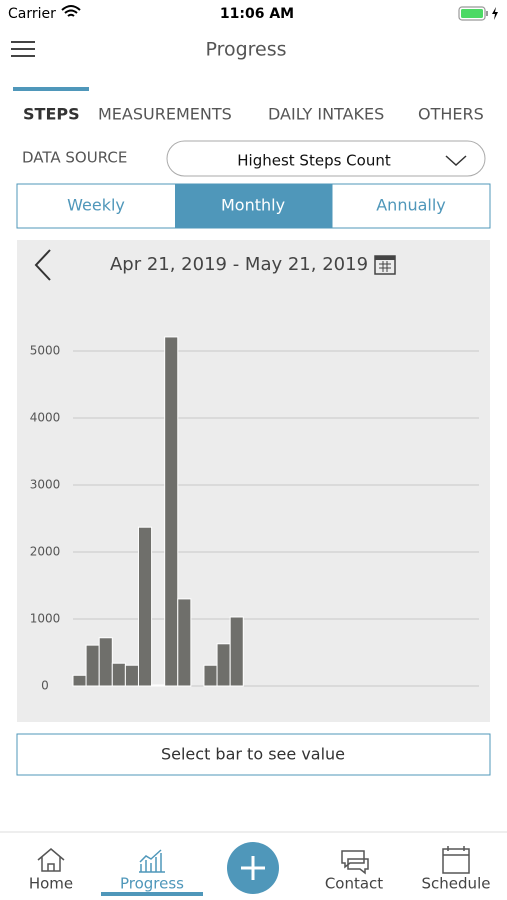  Describe the element at coordinates (45, 418) in the screenshot. I see `y-tick-label: 4000` at that location.